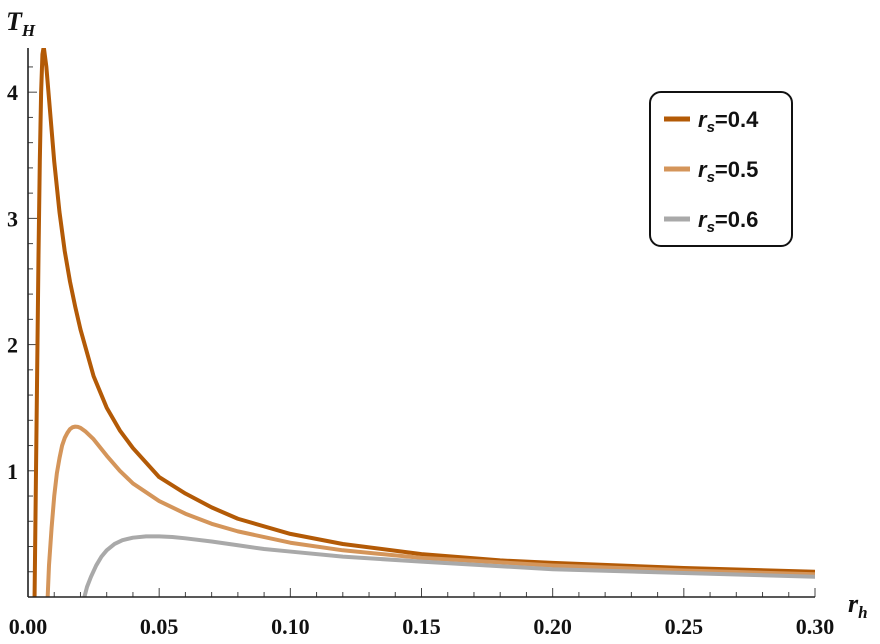  I want to click on legend: rs=0.4 rs=0.5 rs=0.6, so click(721, 169).